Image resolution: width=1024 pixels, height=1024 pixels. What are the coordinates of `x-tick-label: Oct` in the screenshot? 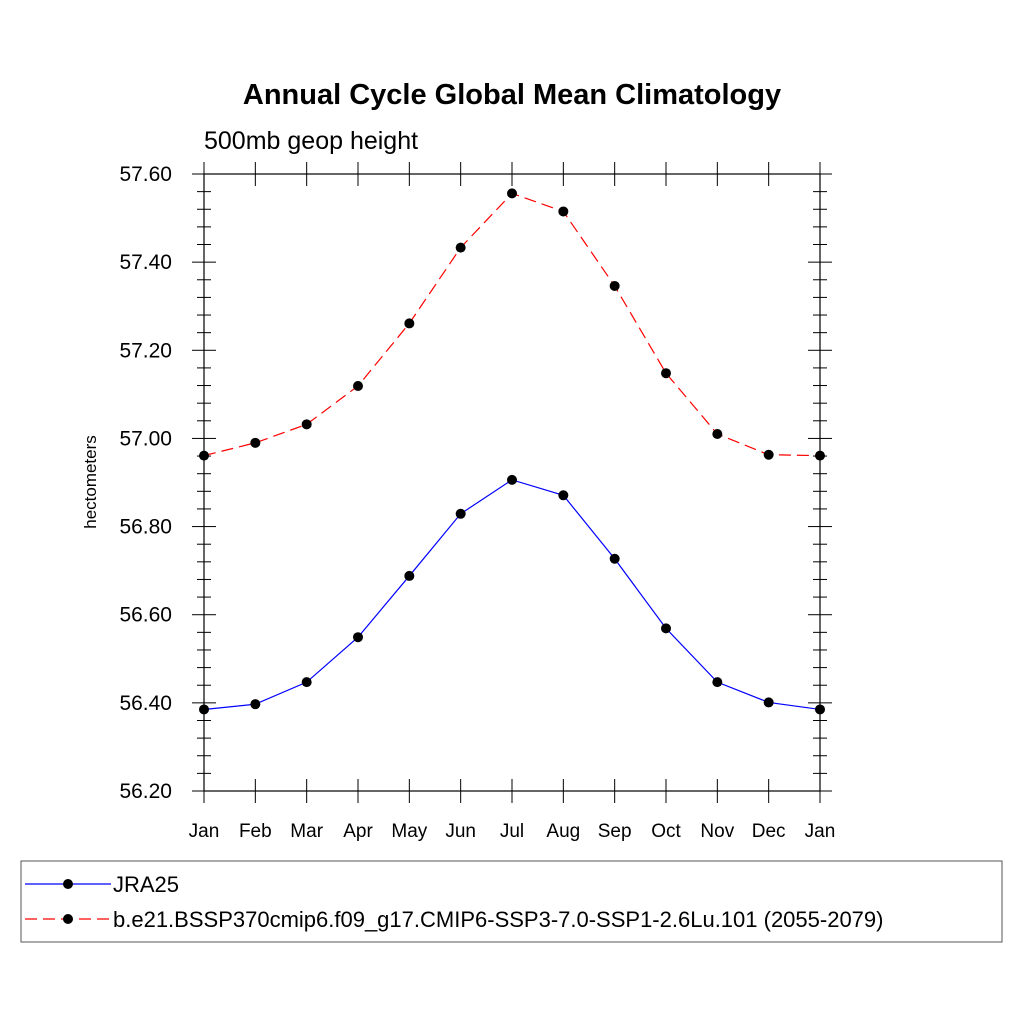 It's located at (666, 831).